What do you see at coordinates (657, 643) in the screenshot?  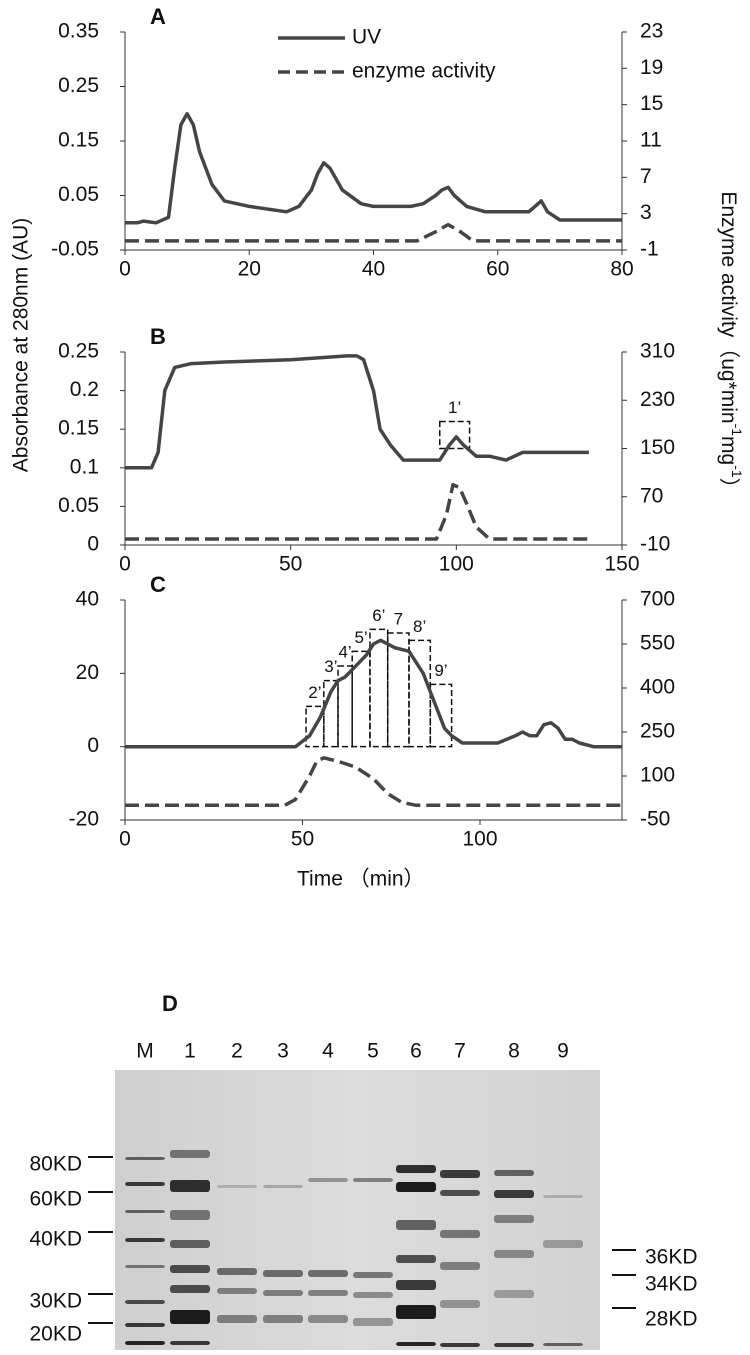 I see `y2-tick-label: 550` at bounding box center [657, 643].